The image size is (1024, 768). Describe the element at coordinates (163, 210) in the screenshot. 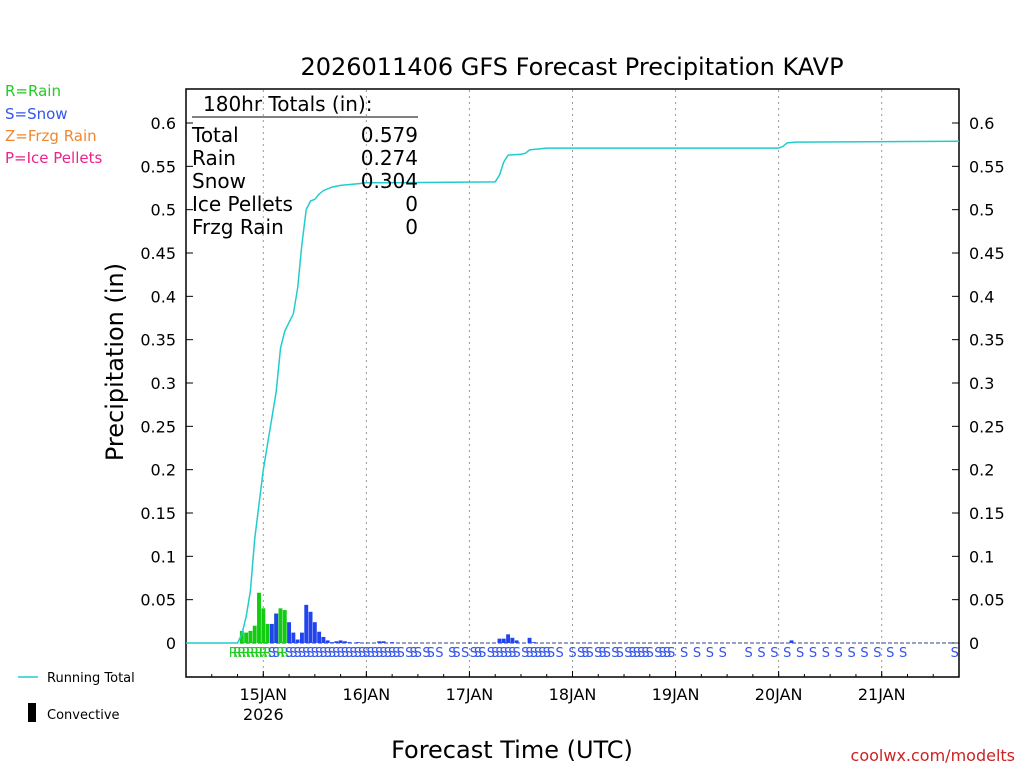

I see `y-tick-label-left: 0.5` at that location.